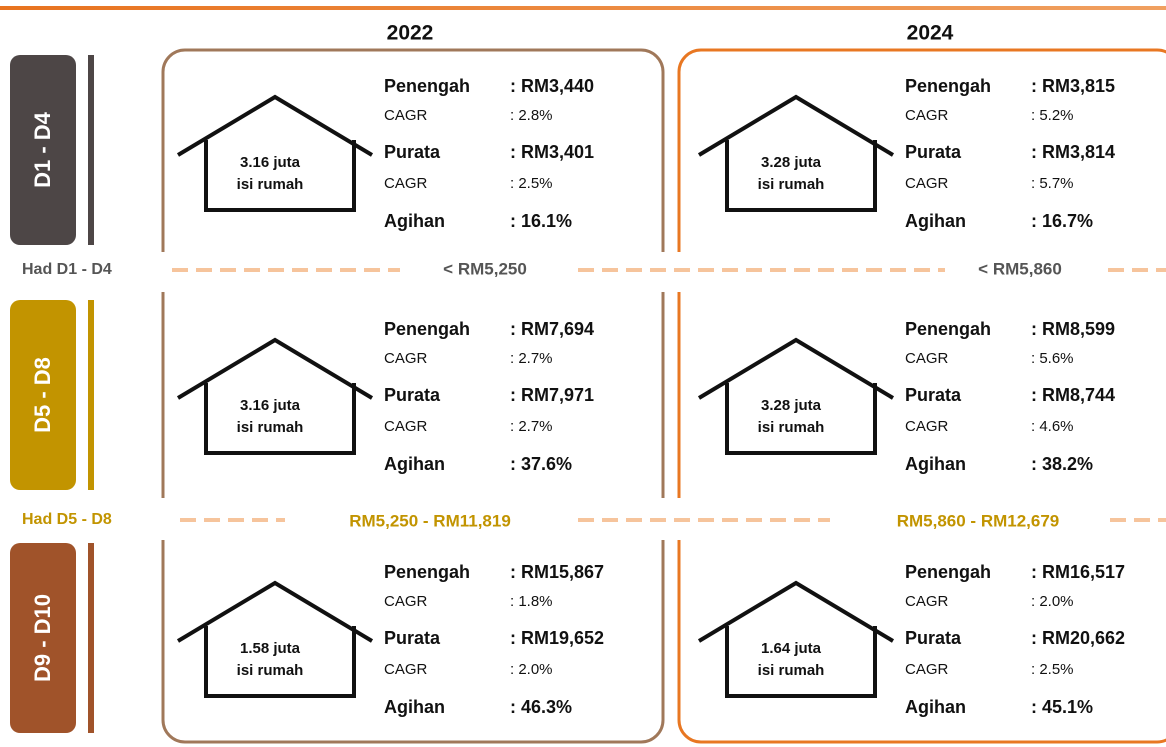  Describe the element at coordinates (1052, 426) in the screenshot. I see `row-value: : 4.6%` at that location.